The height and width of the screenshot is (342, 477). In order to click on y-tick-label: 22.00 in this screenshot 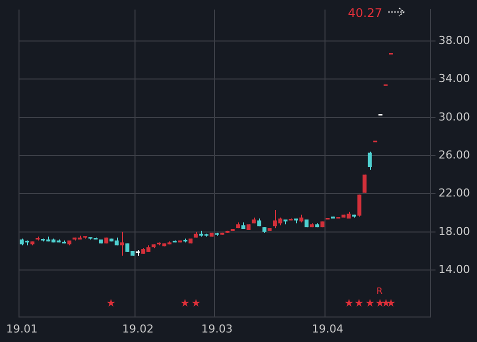, I will do `click(454, 193)`.